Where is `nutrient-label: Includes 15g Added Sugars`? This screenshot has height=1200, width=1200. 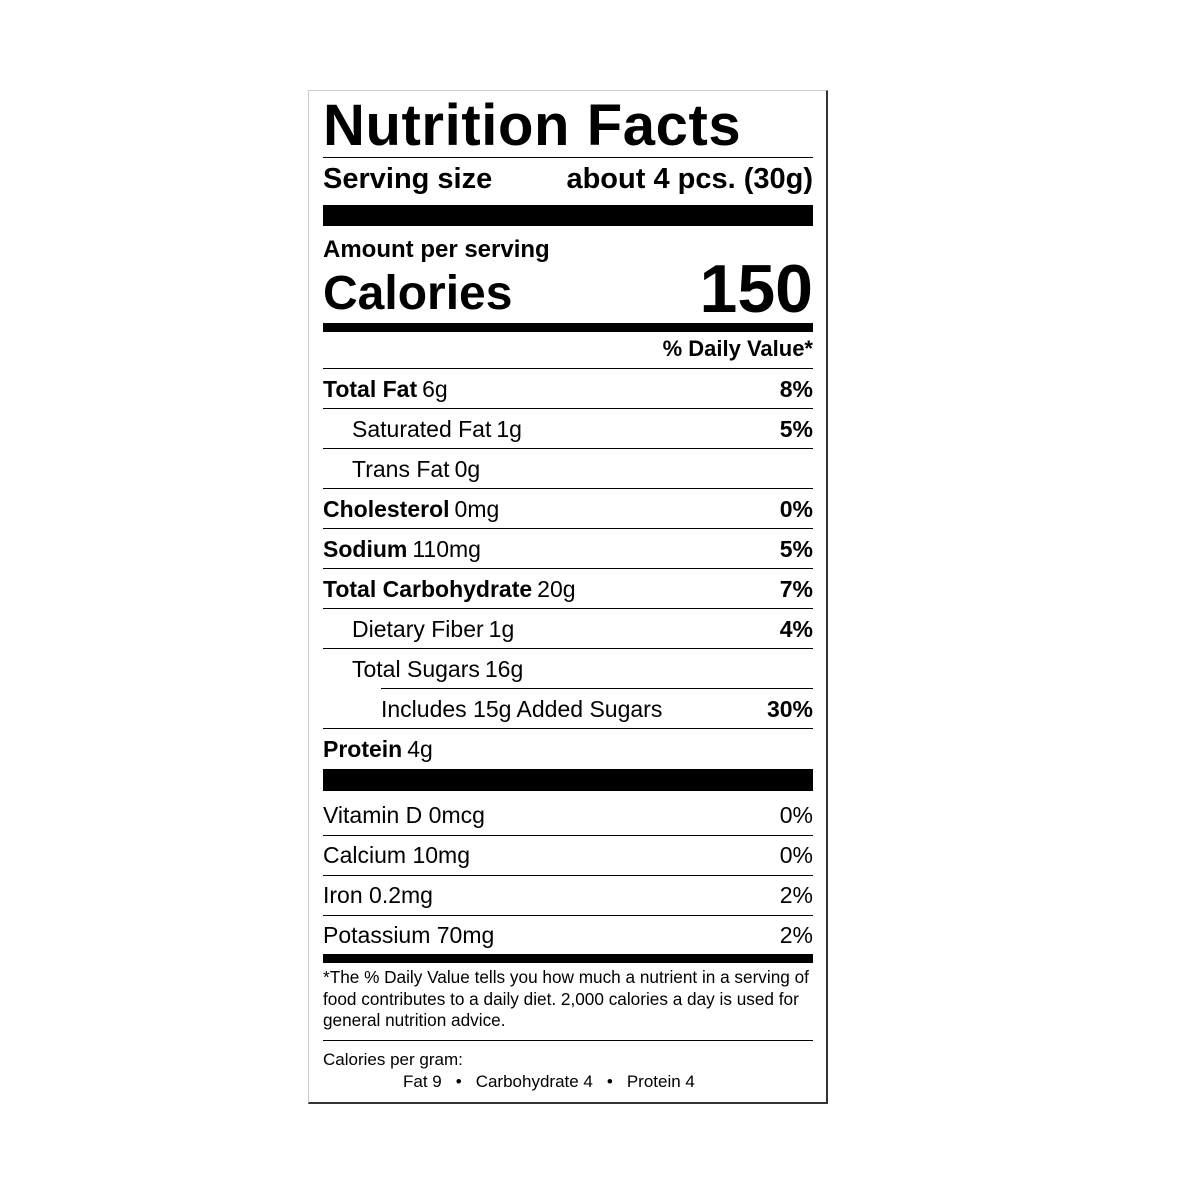
nutrient-label: Includes 15g Added Sugars is located at coordinates (521, 709).